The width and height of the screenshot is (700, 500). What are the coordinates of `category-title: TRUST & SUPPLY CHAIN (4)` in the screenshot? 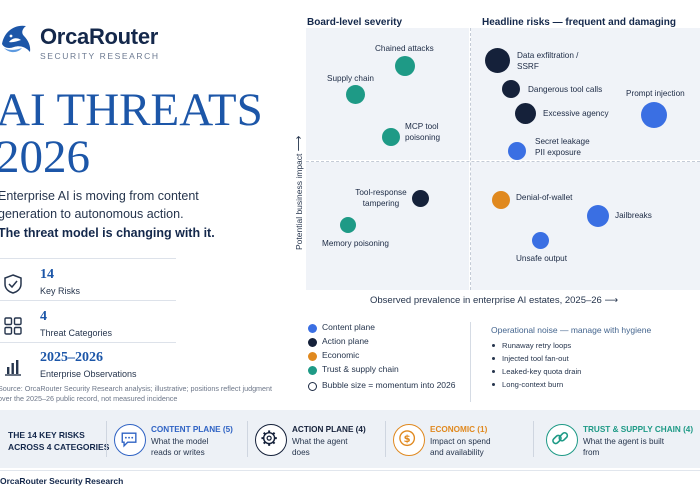 It's located at (638, 429).